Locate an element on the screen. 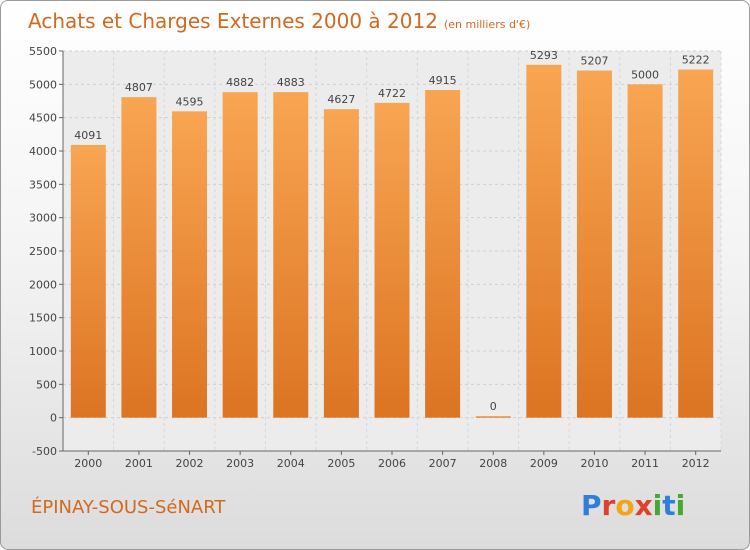 Image resolution: width=750 pixels, height=550 pixels. logo-letter: t is located at coordinates (669, 505).